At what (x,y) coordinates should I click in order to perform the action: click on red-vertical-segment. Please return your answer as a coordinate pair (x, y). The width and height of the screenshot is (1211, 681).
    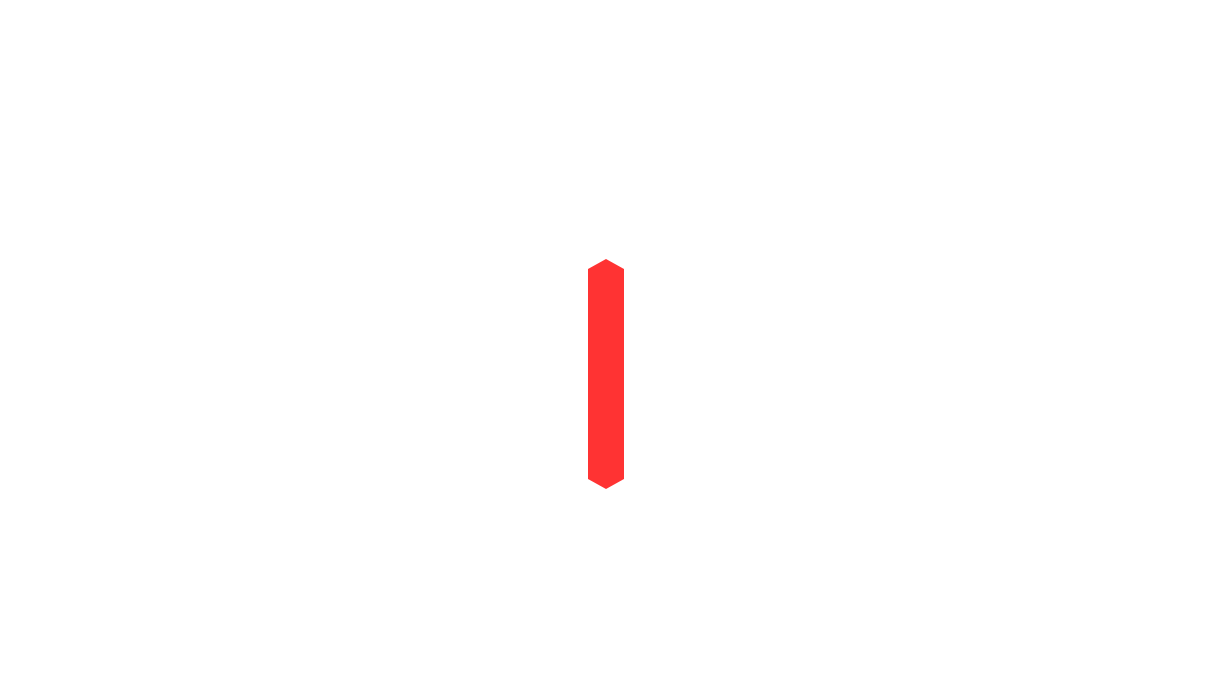
    Looking at the image, I should click on (606, 374).